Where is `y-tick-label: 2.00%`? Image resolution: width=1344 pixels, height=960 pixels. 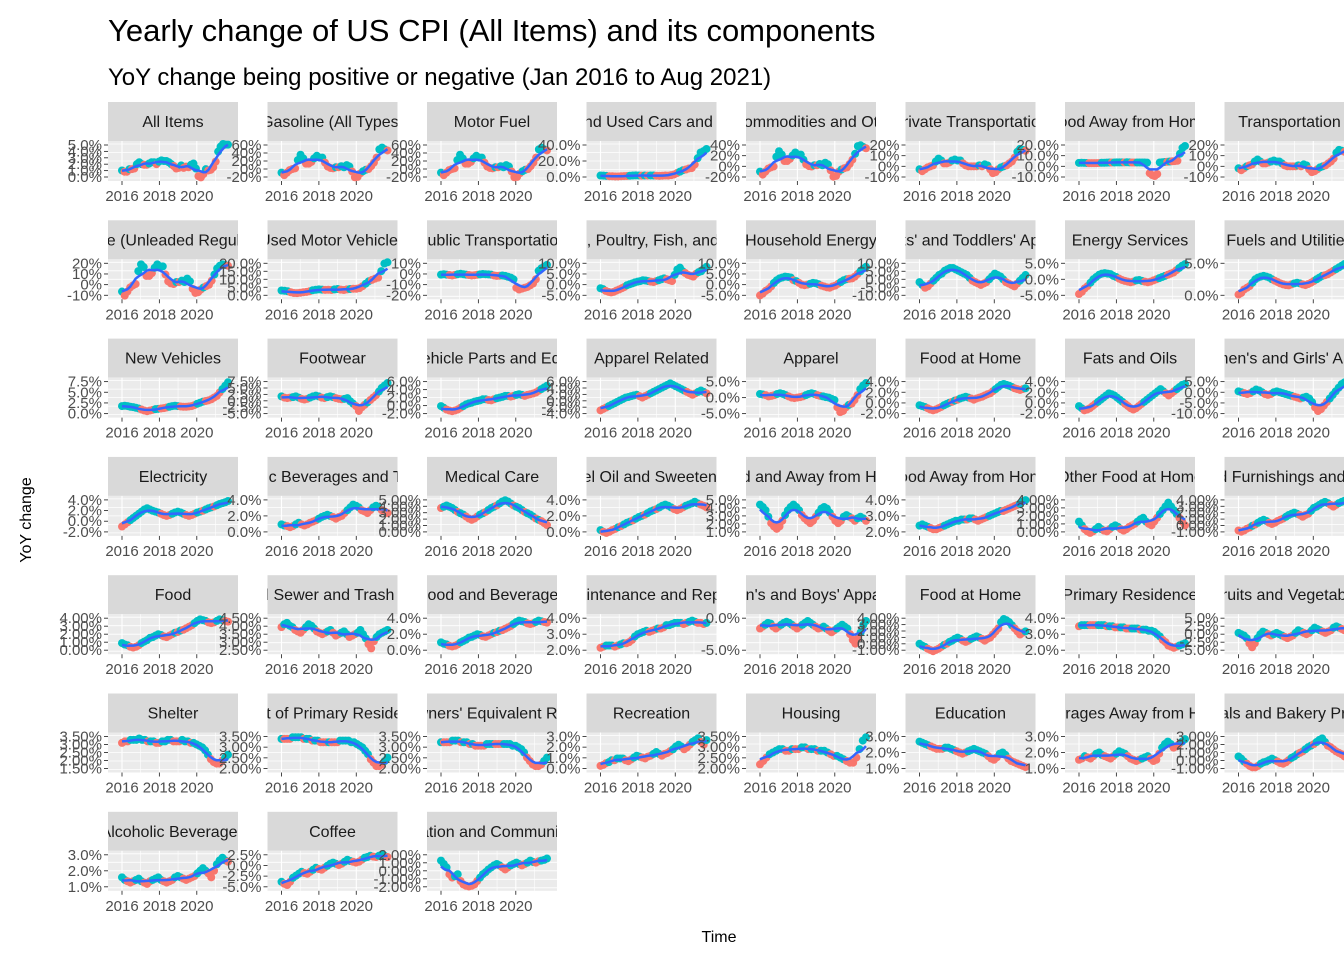
y-tick-label: 2.00% is located at coordinates (878, 631).